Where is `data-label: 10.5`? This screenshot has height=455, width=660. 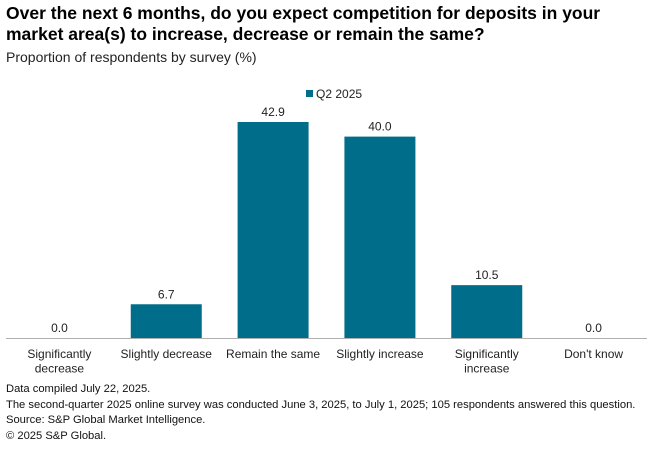 data-label: 10.5 is located at coordinates (487, 275).